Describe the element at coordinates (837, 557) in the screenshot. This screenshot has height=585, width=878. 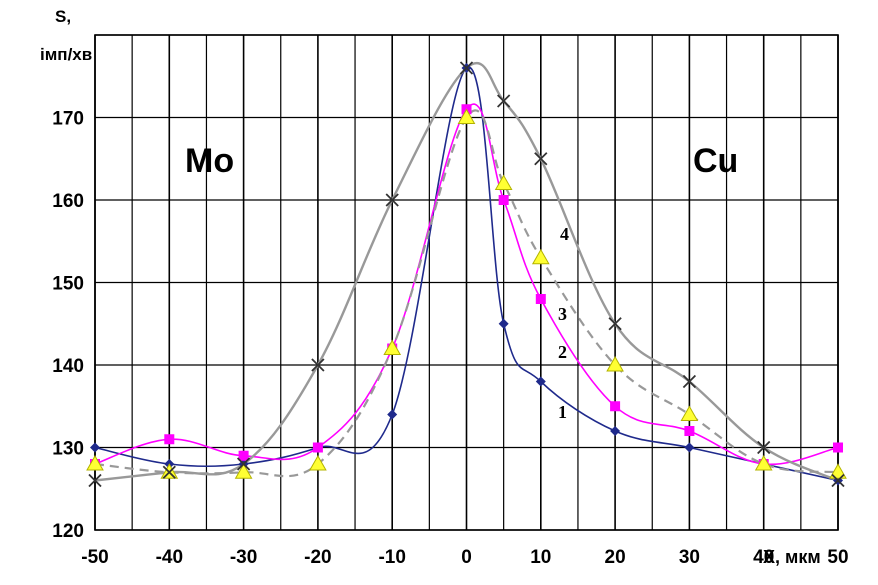
I see `x-tick-label: 50` at that location.